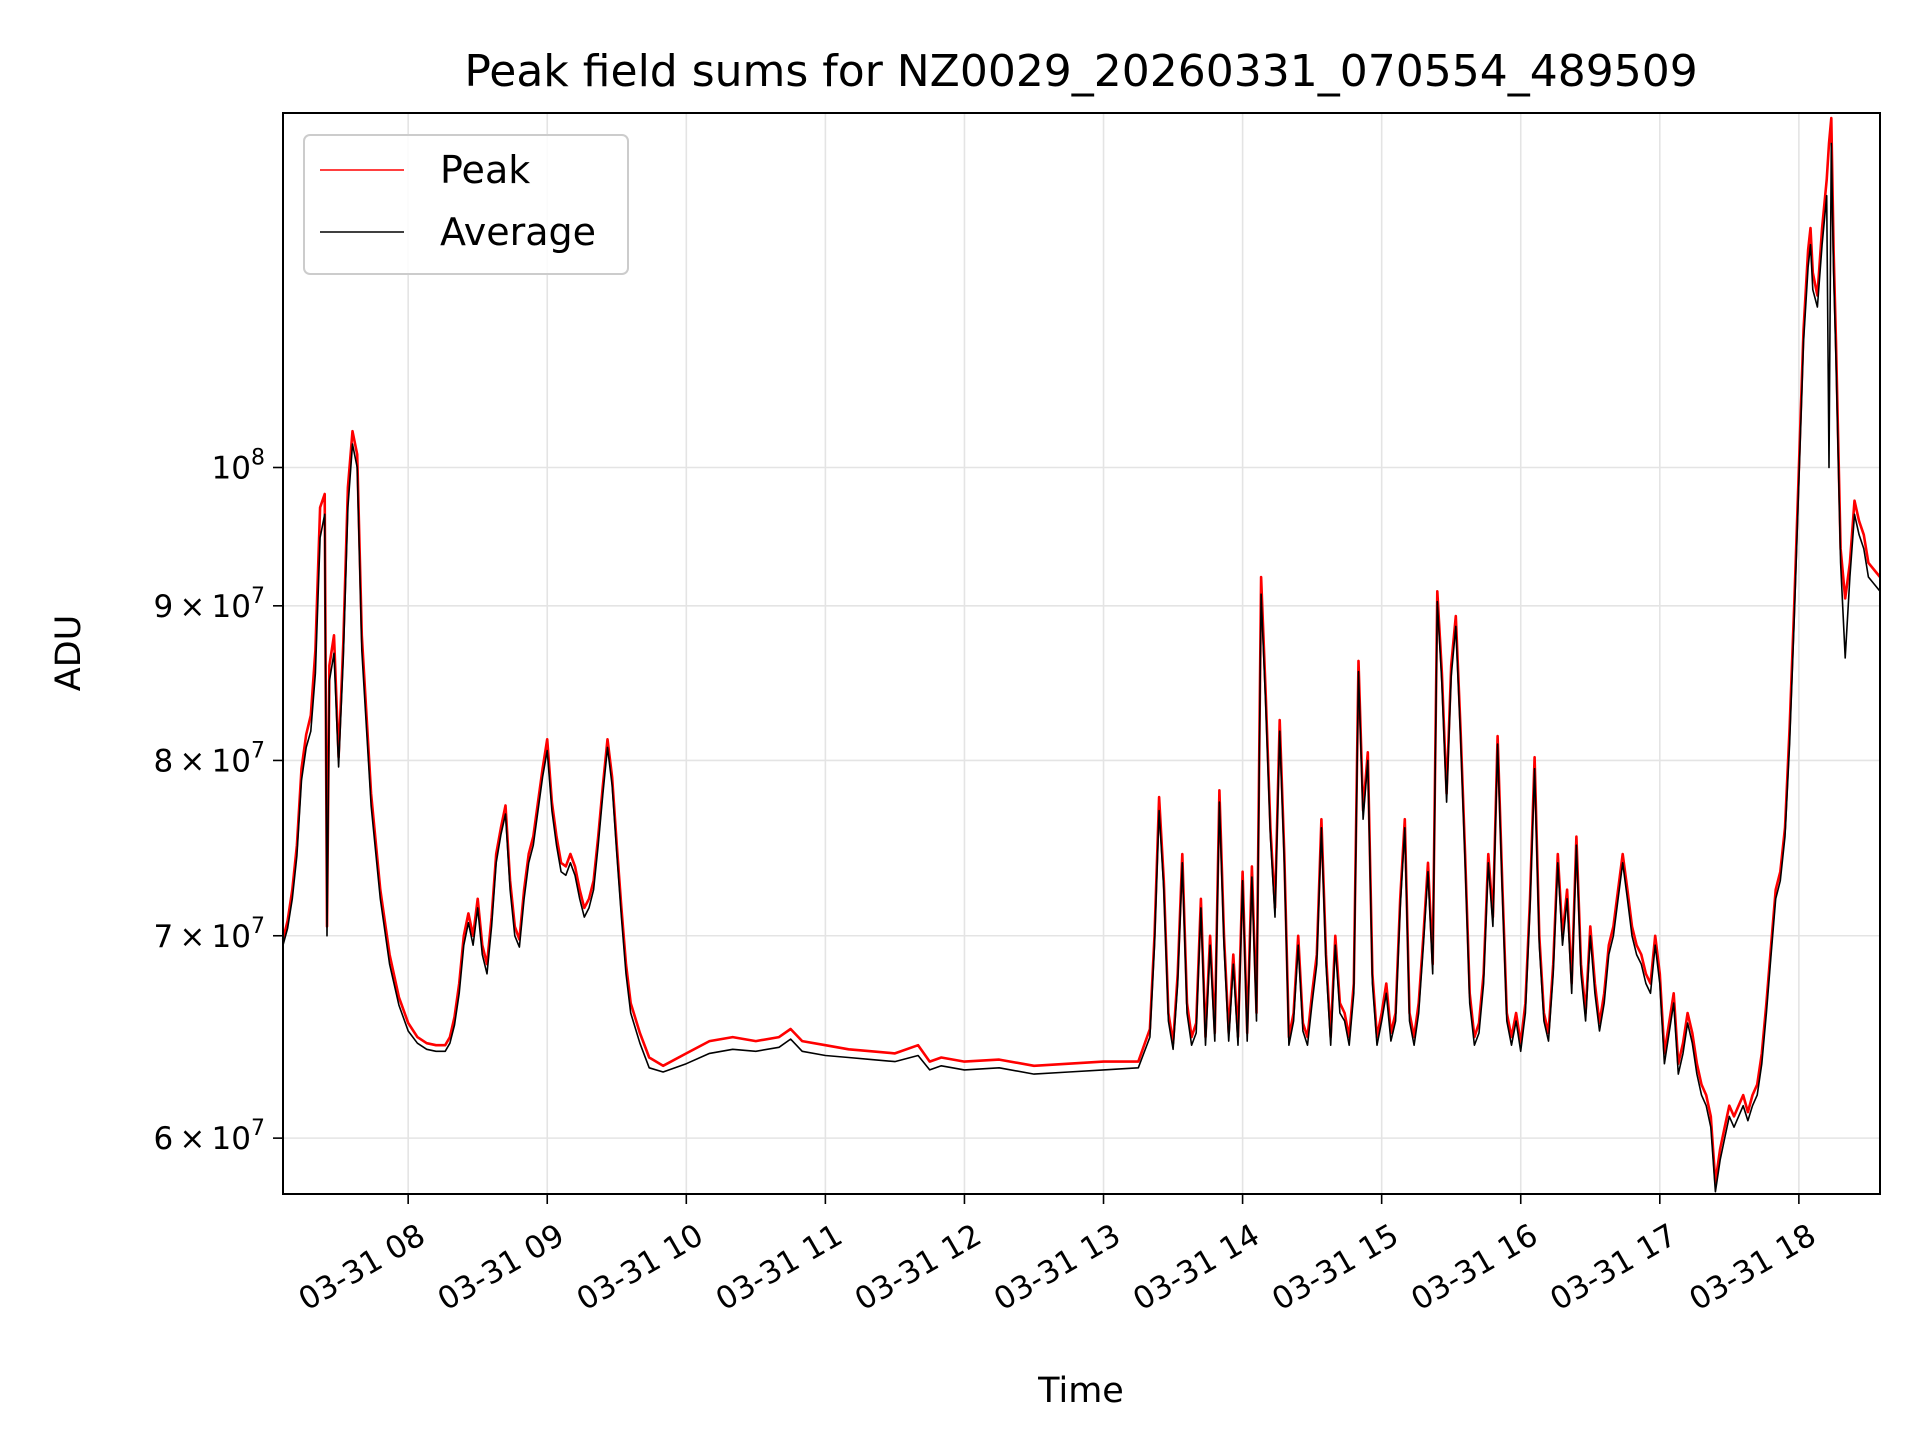 The width and height of the screenshot is (1920, 1440). Describe the element at coordinates (466, 204) in the screenshot. I see `legend: Peak Average` at that location.